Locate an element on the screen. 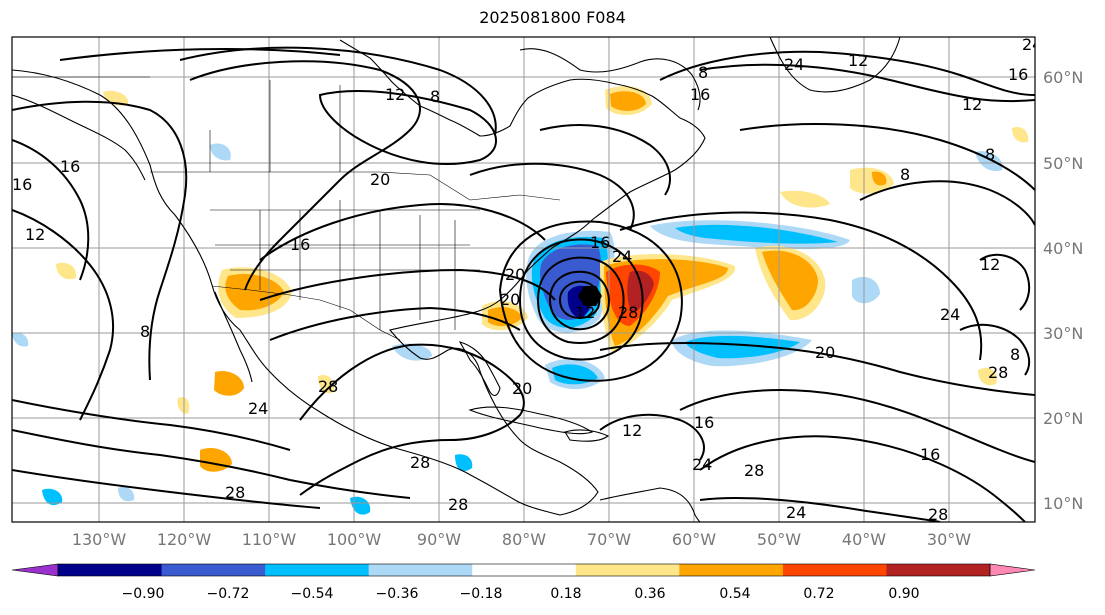  contour-28-gulf is located at coordinates (412, 419).